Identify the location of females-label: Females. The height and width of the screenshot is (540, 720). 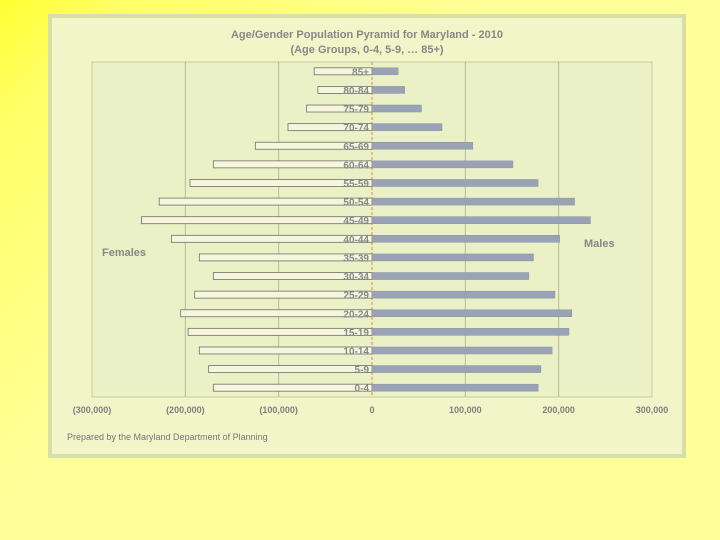
(124, 253).